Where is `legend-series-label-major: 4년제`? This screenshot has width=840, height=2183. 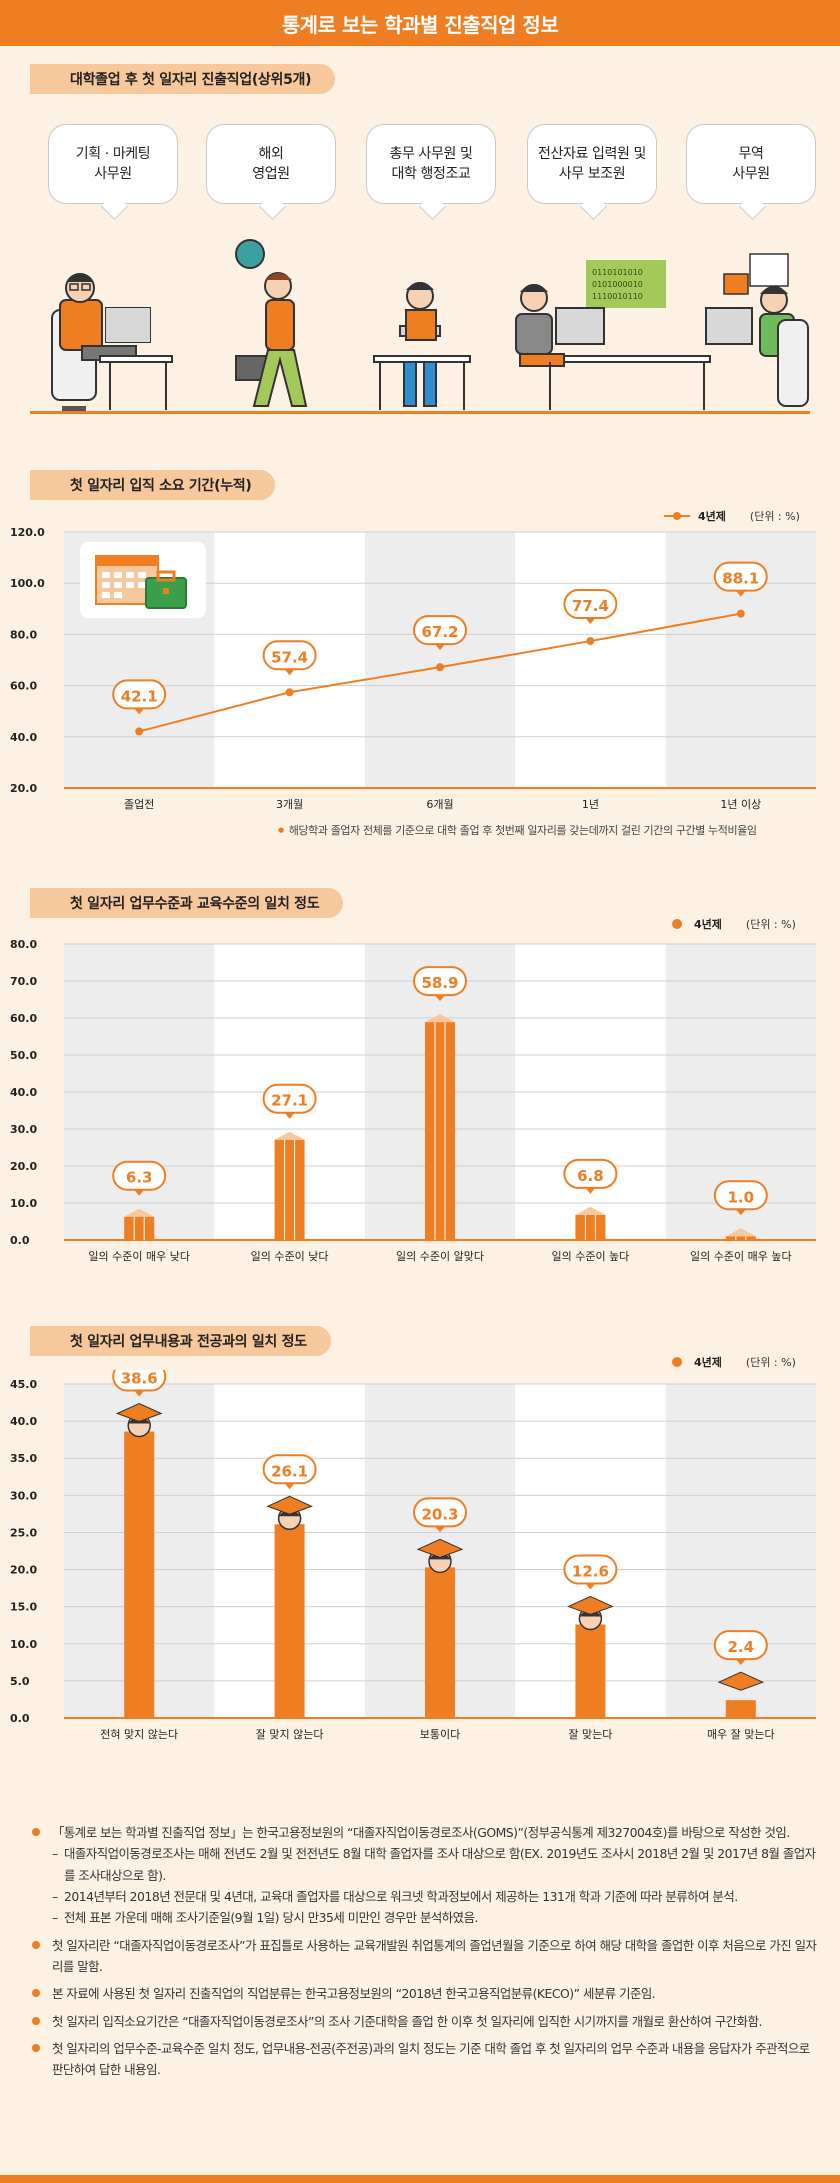 legend-series-label-major: 4년제 is located at coordinates (708, 1362).